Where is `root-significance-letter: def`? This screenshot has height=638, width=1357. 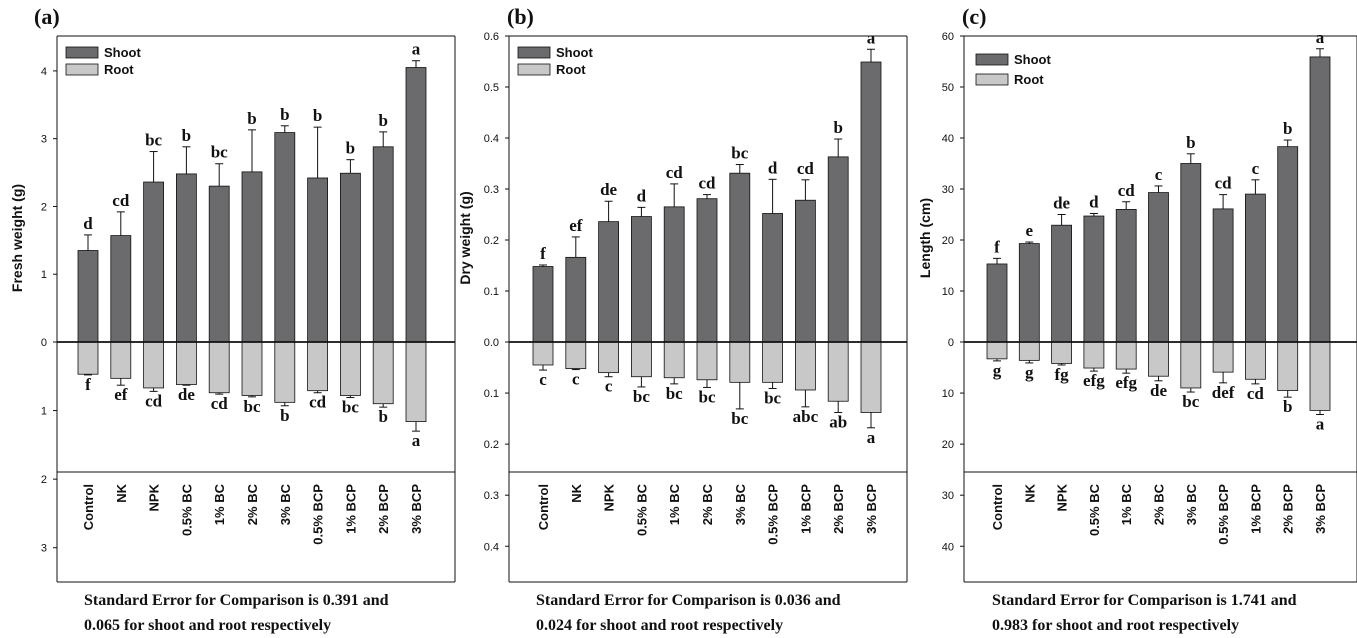
root-significance-letter: def is located at coordinates (1223, 392).